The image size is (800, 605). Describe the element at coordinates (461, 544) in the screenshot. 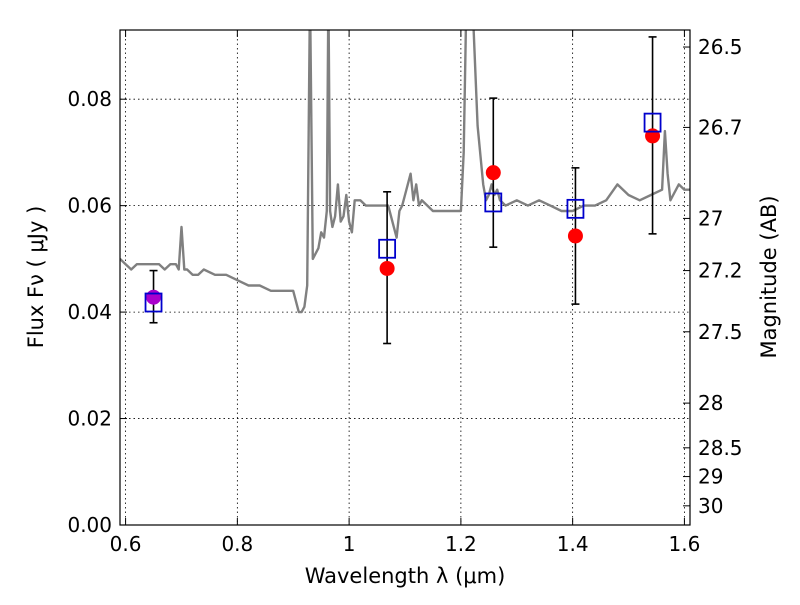

I see `x-tick-label: 1.2` at that location.